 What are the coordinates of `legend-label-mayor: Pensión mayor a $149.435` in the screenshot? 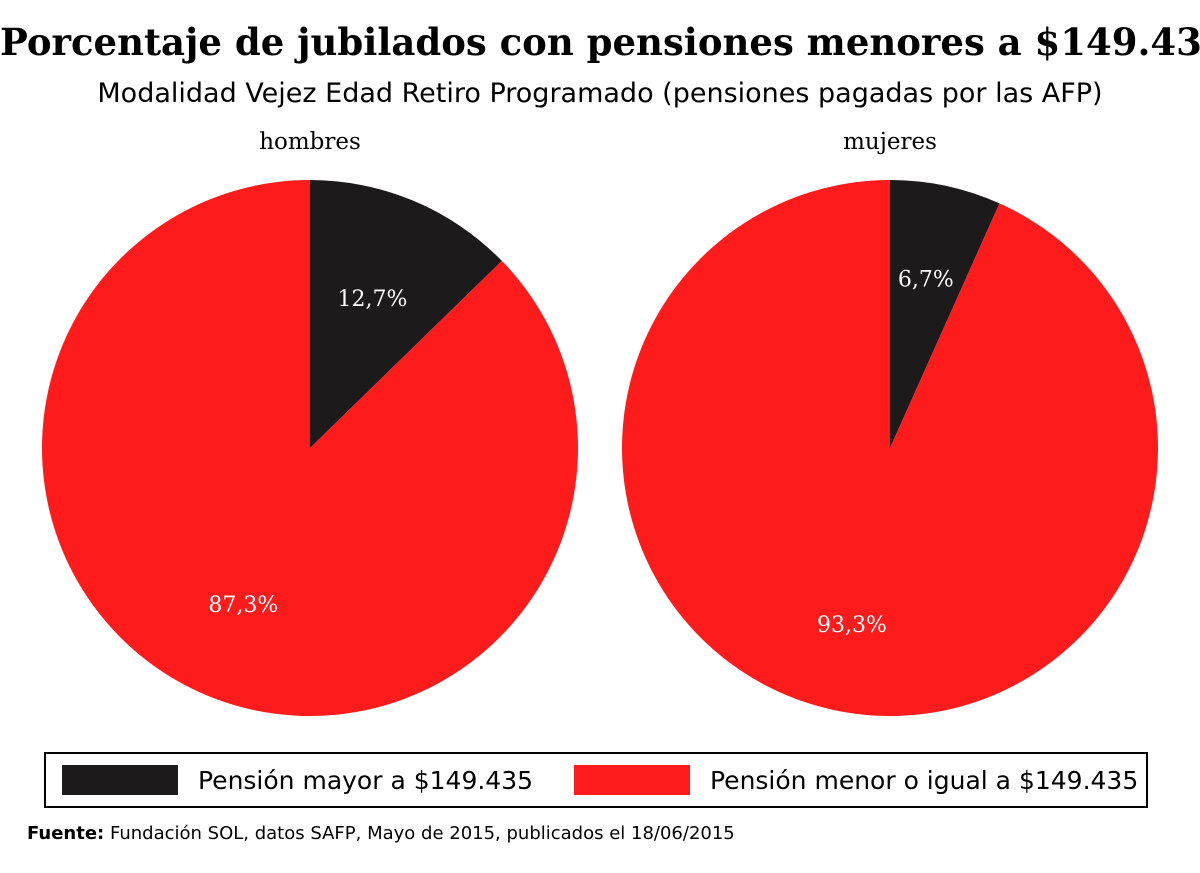 It's located at (366, 780).